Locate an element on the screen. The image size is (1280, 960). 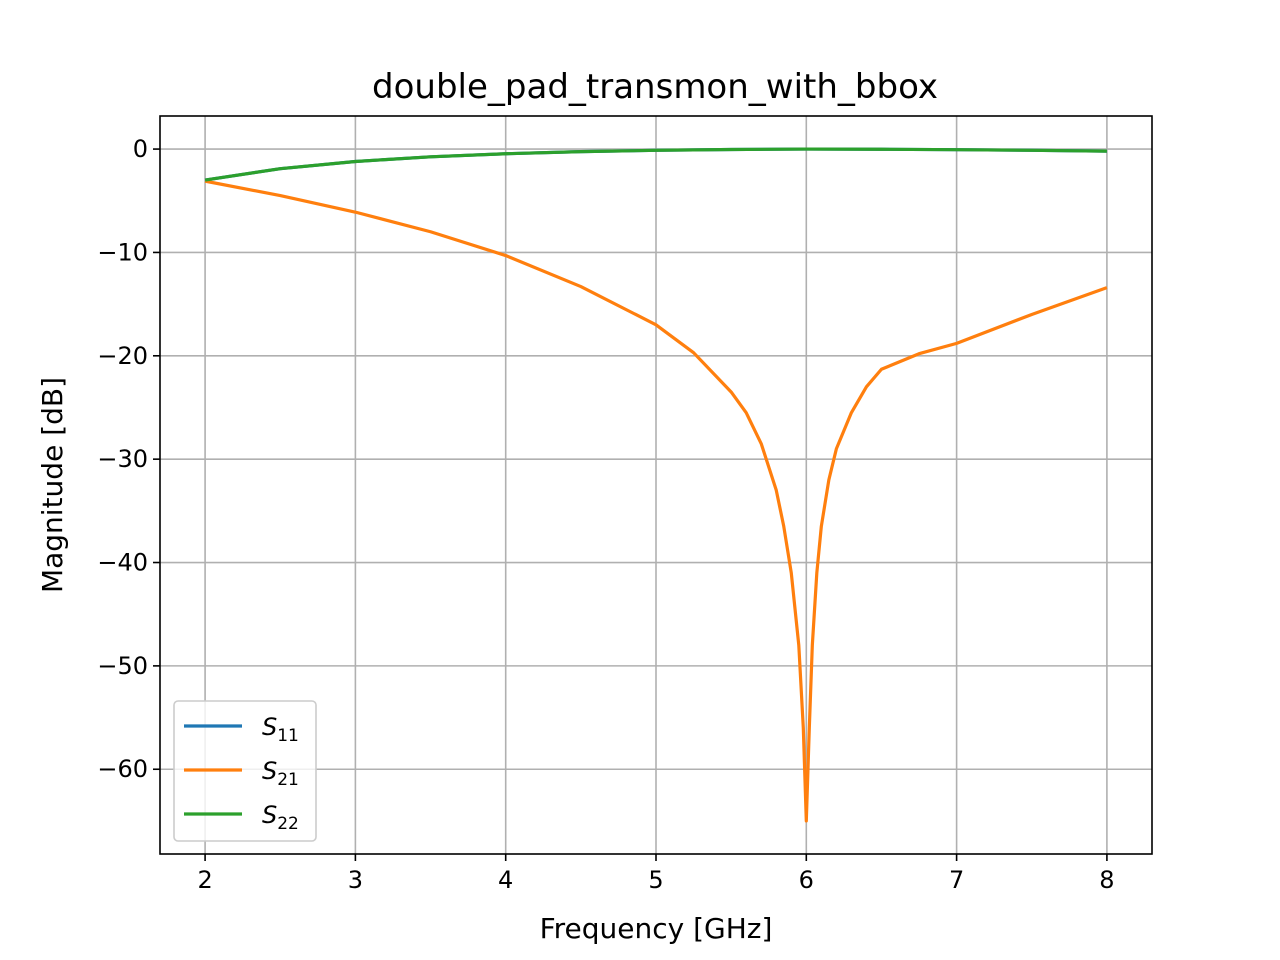
chart-title: double_pad_transmon_with_bbox is located at coordinates (655, 87).